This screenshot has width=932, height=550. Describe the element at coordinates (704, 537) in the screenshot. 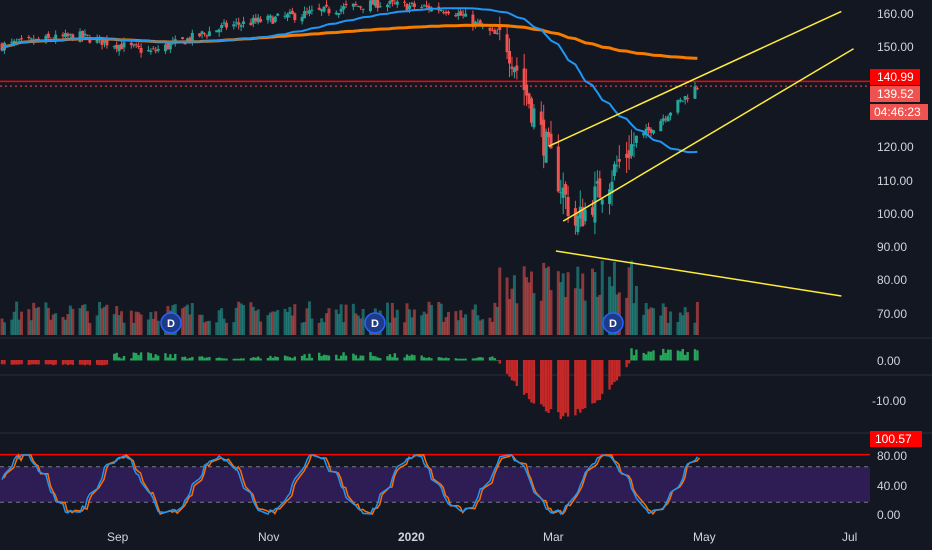

I see `time-tick-label: May` at that location.